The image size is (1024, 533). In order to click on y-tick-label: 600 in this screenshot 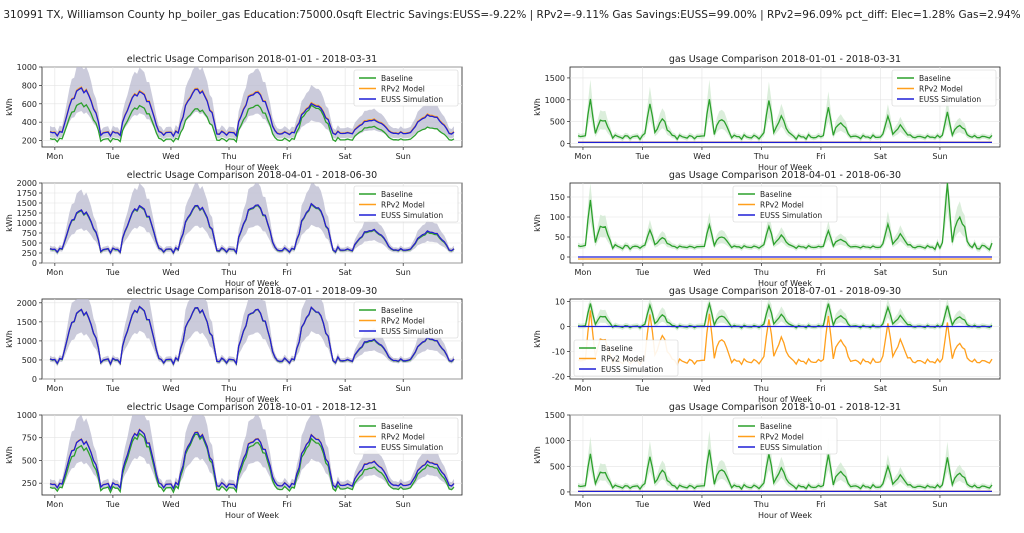, I will do `click(29, 104)`.